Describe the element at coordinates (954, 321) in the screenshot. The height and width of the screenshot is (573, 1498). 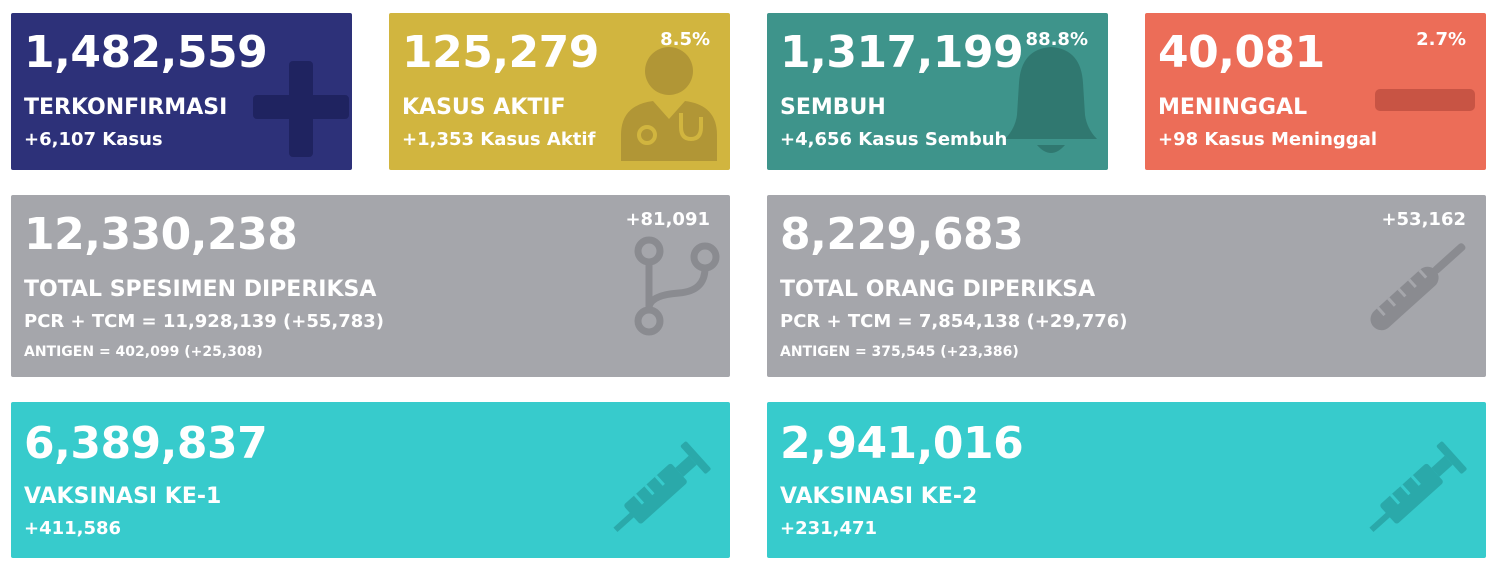
I see `people-pcr: PCR + TCM = 7,854,138 (+29,776)` at that location.